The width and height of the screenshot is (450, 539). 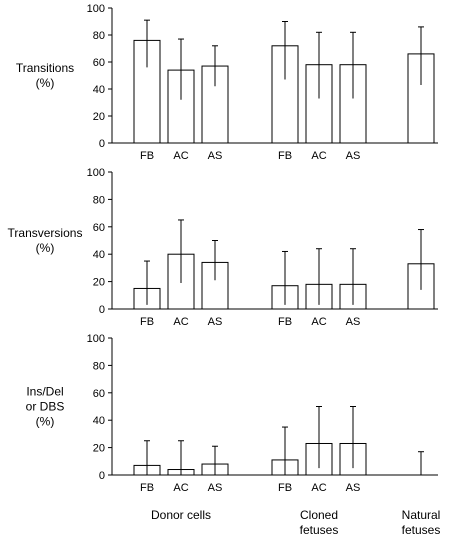 I want to click on y-axis-title: Transversions, so click(x=45, y=233).